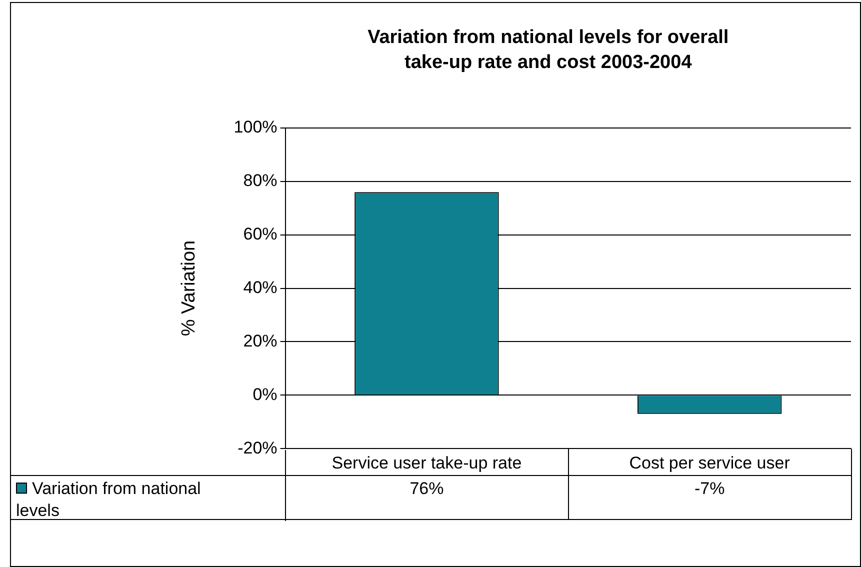  Describe the element at coordinates (548, 50) in the screenshot. I see `chart-title: Variation from national levels for overall take-up rate and cost 2003-2004` at that location.